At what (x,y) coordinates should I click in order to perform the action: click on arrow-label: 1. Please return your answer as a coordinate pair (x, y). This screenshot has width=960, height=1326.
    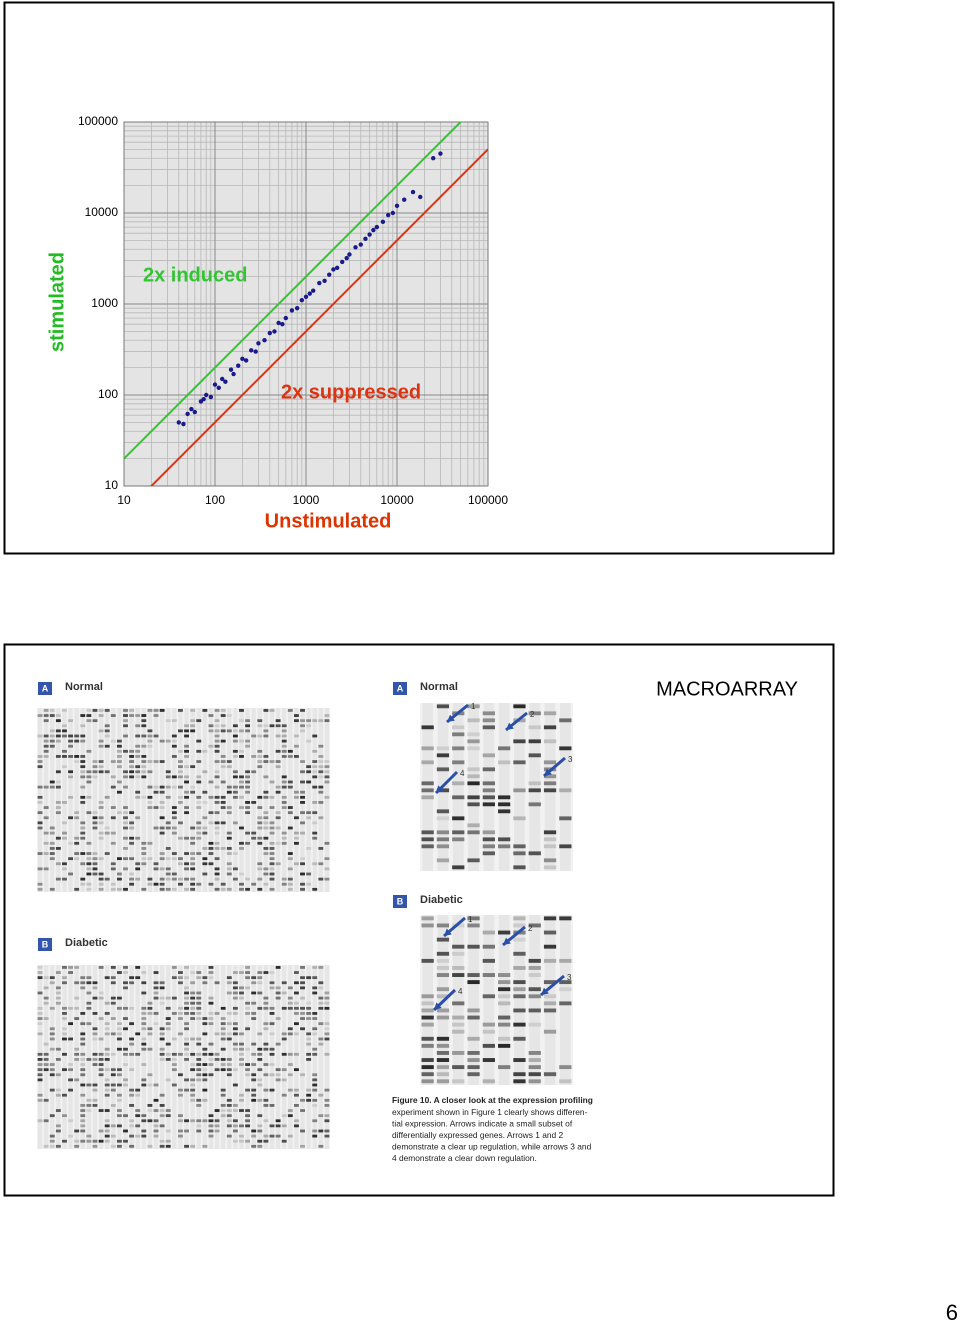
    Looking at the image, I should click on (473, 706).